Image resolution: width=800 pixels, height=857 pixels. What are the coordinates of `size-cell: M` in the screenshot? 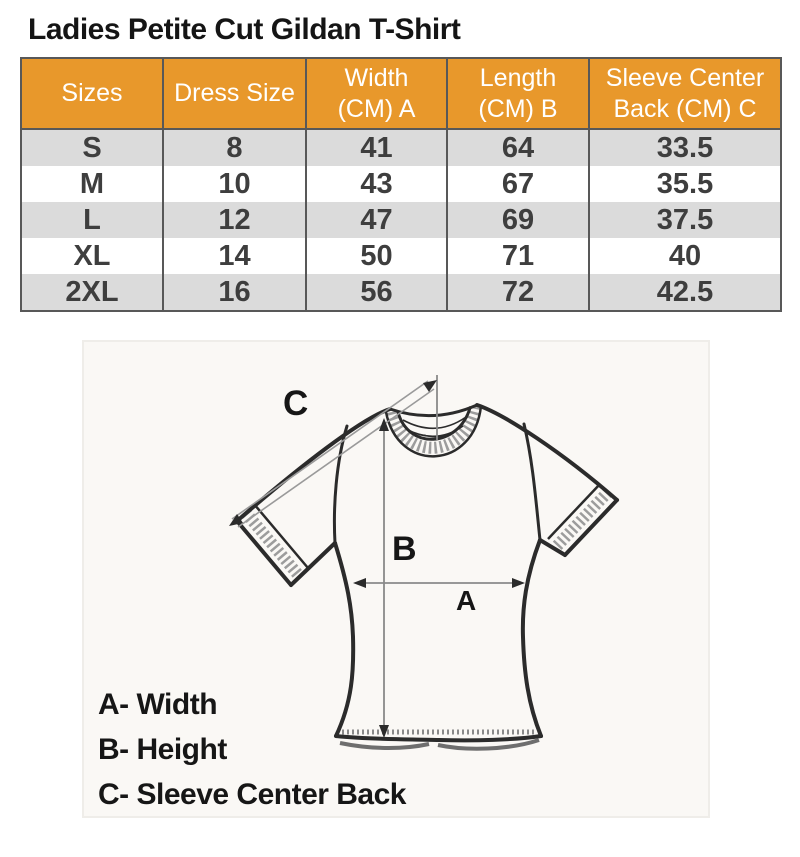 It's located at (92, 184).